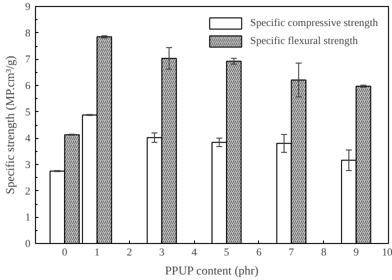  Describe the element at coordinates (212, 271) in the screenshot. I see `x-axis-title: PPUP content (phr)` at that location.